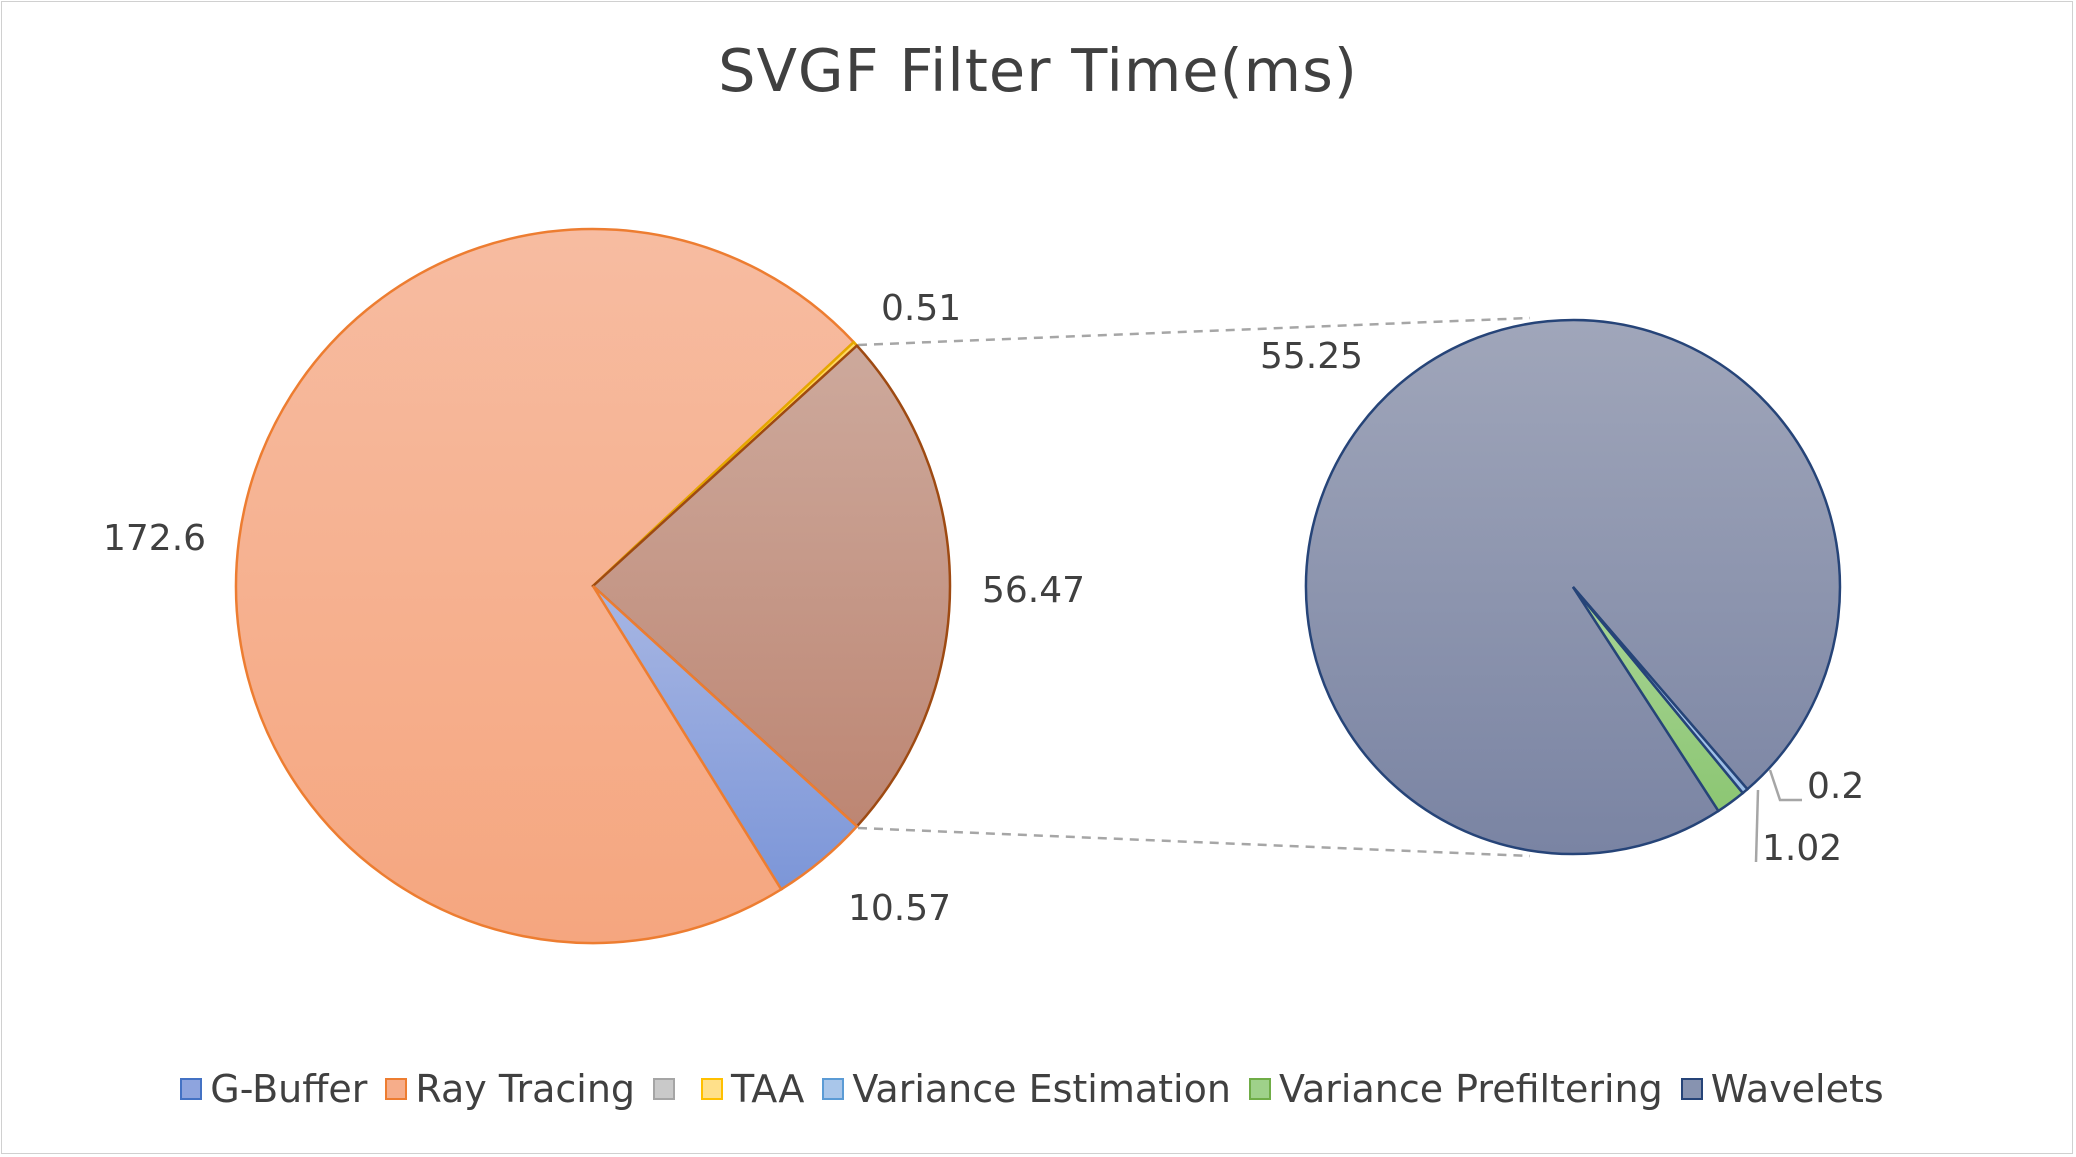 The height and width of the screenshot is (1157, 2076). I want to click on legend-item-ray-tracing: Ray Tracing, so click(510, 1089).